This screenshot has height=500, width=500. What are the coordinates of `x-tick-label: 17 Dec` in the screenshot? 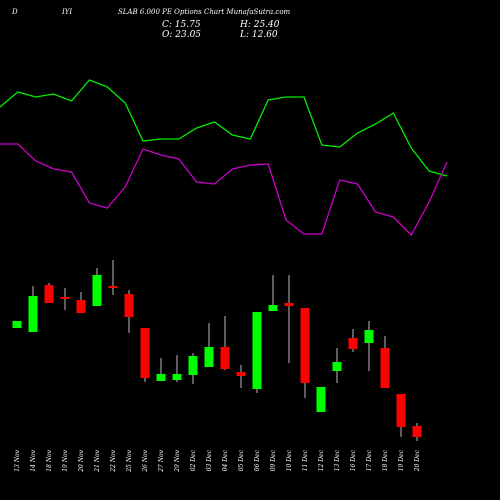 It's located at (369, 460).